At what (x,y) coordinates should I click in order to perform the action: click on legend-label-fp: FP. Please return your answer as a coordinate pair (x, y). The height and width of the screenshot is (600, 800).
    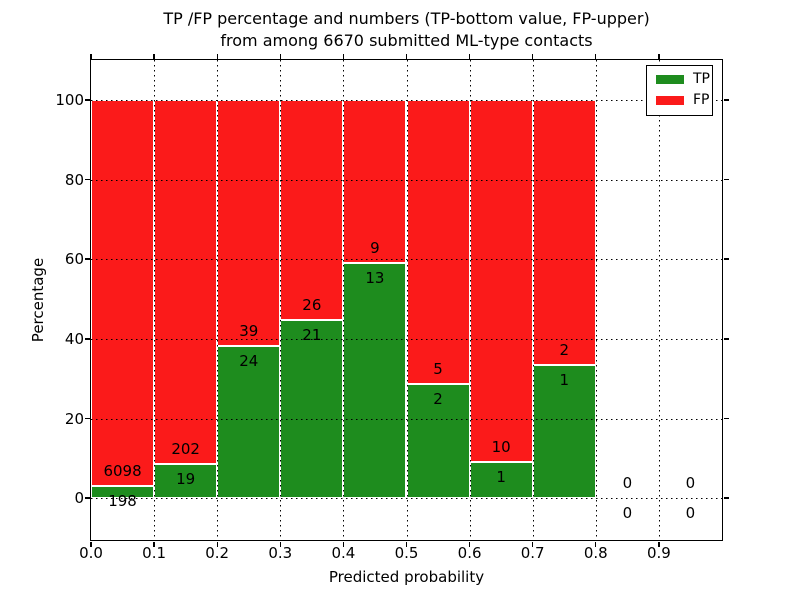
    Looking at the image, I should click on (701, 100).